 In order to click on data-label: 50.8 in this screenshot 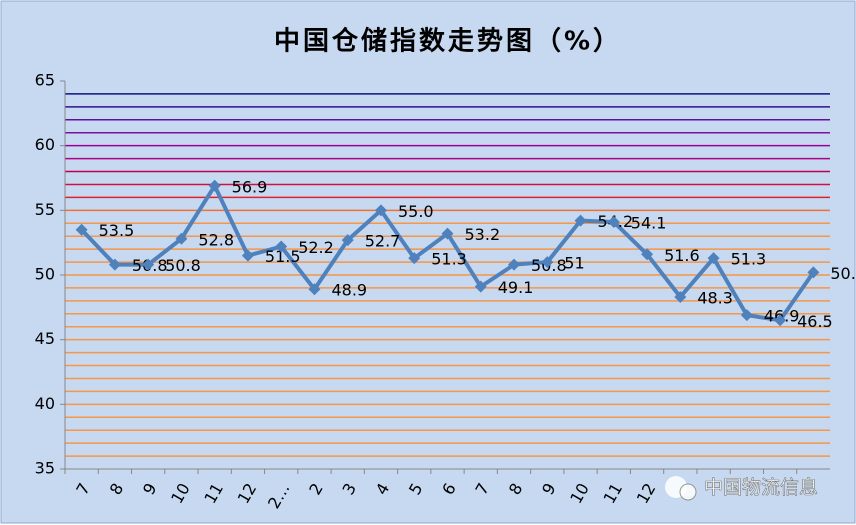, I will do `click(183, 265)`.